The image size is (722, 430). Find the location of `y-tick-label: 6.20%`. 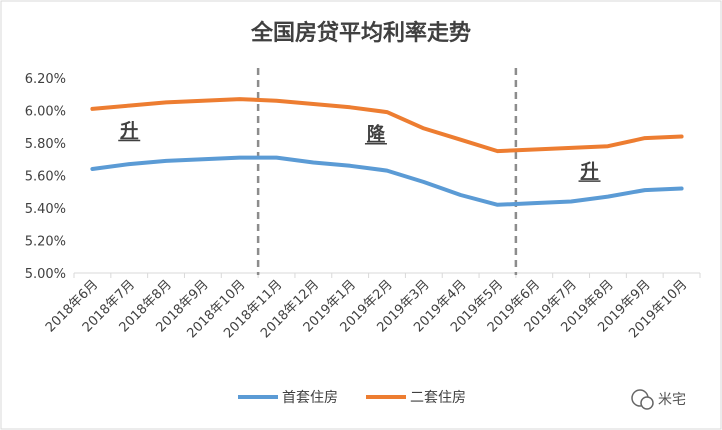

y-tick-label: 6.20% is located at coordinates (45, 79).